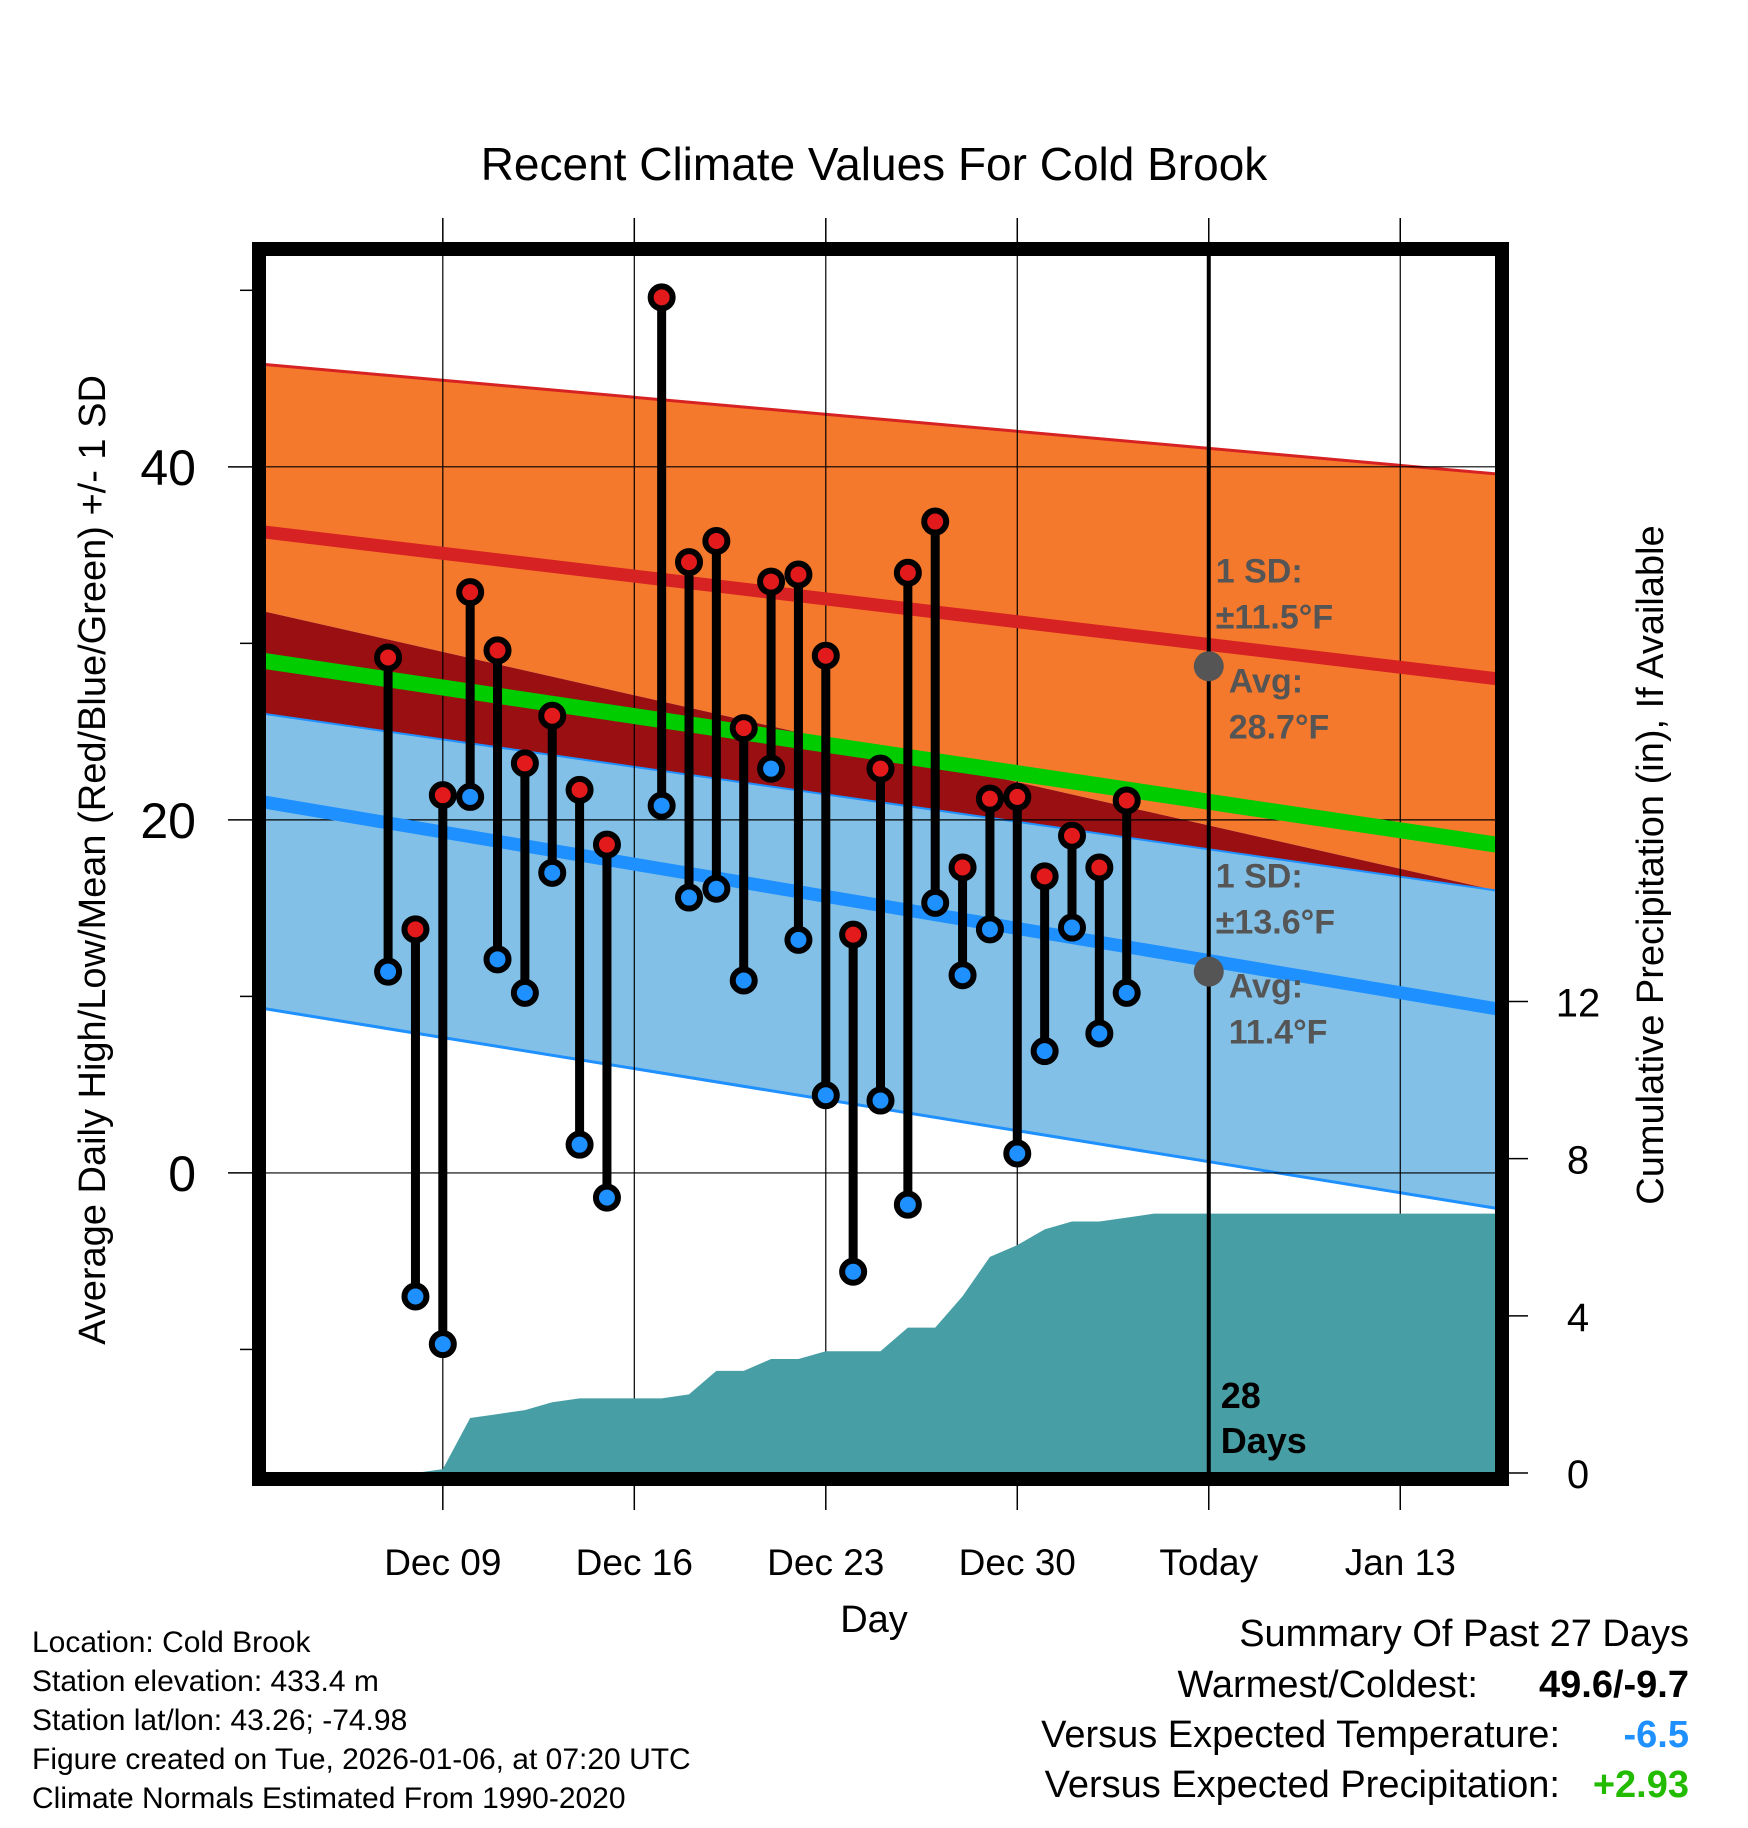  What do you see at coordinates (875, 164) in the screenshot?
I see `chart-title: Recent Climate Values For Cold Brook` at bounding box center [875, 164].